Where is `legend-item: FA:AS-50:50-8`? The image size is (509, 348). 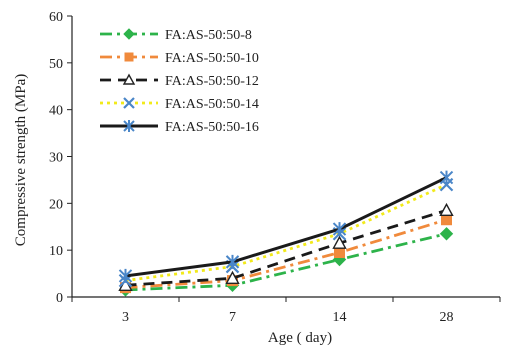
legend-item: FA:AS-50:50-8 is located at coordinates (176, 35).